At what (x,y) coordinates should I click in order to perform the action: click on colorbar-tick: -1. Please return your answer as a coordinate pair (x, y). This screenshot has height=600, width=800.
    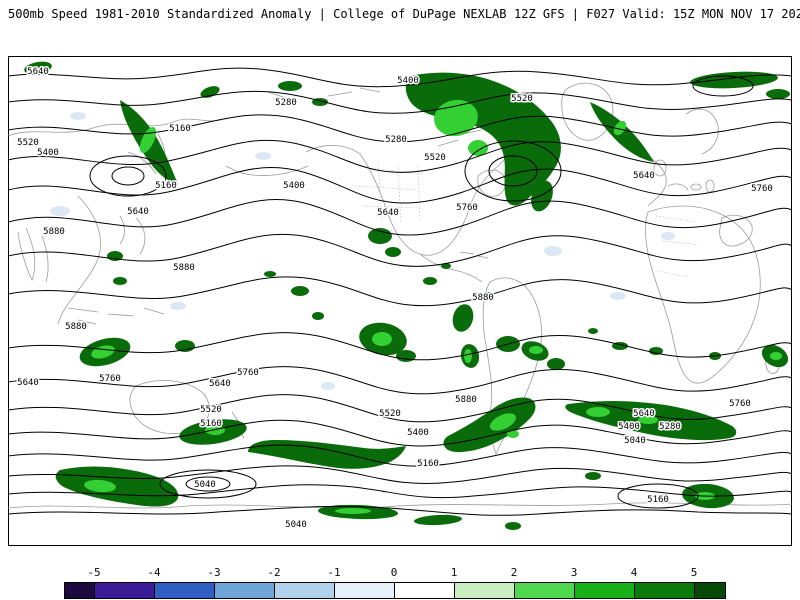
    Looking at the image, I should click on (334, 572).